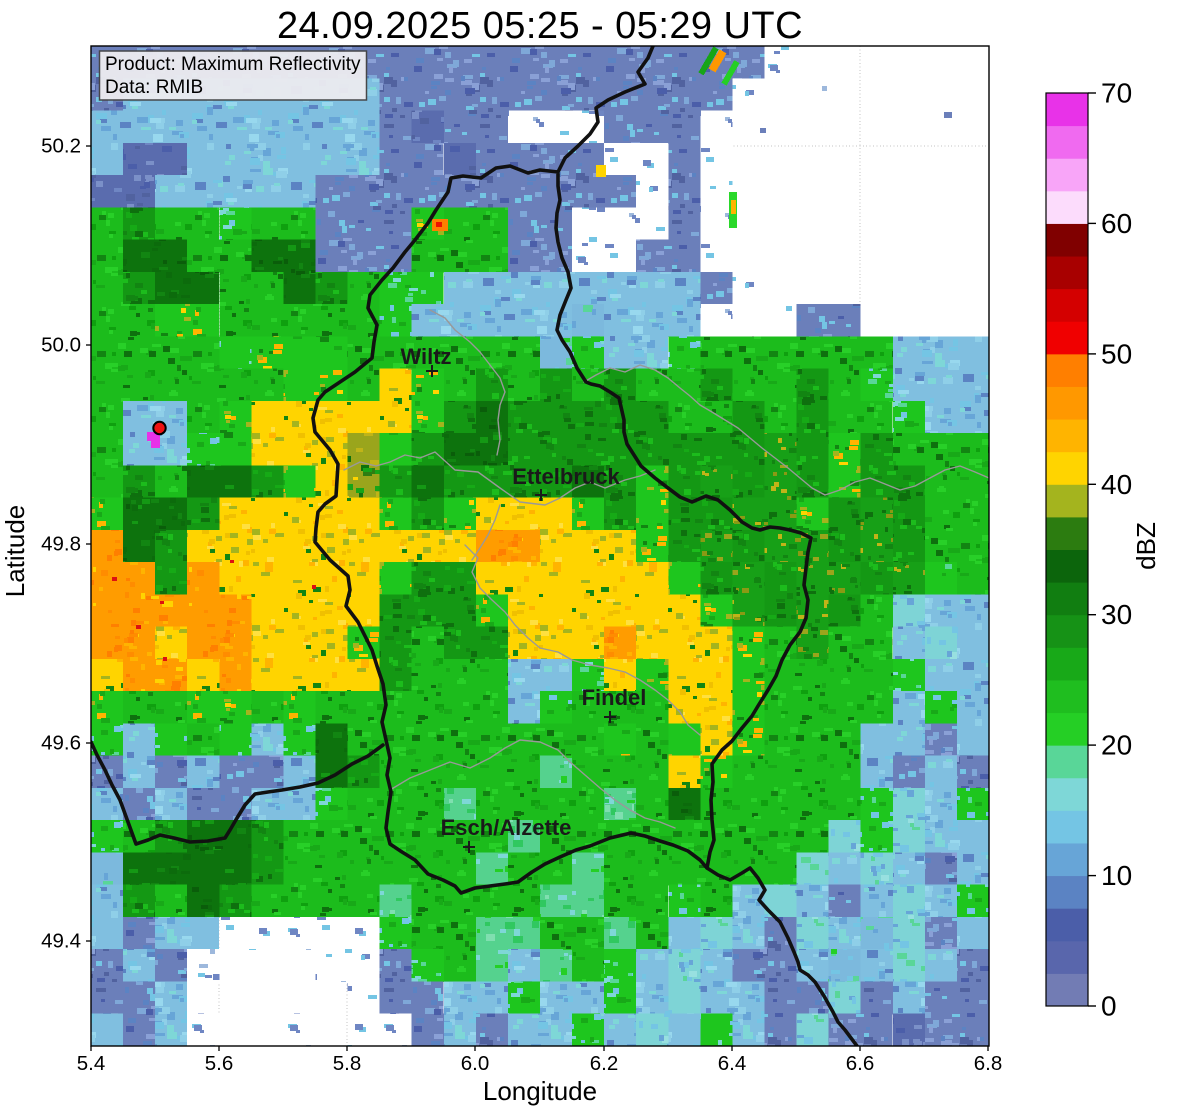 The height and width of the screenshot is (1117, 1179). What do you see at coordinates (15, 551) in the screenshot?
I see `svg-text: Latitude` at bounding box center [15, 551].